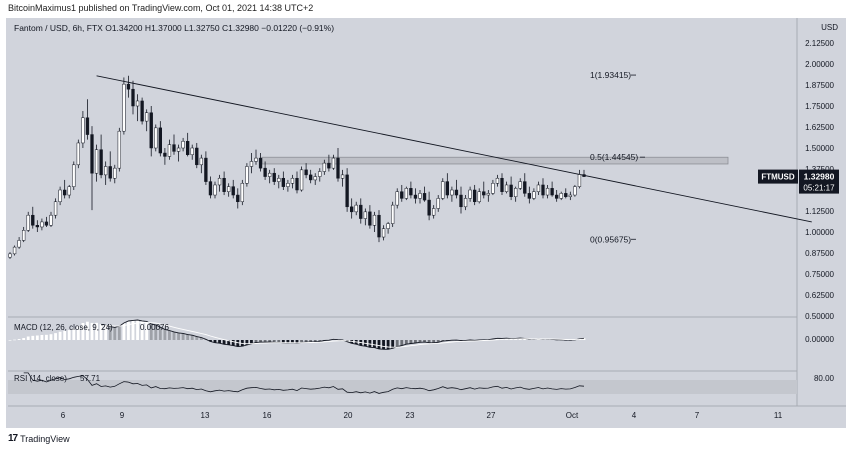 Image resolution: width=850 pixels, height=450 pixels. I want to click on tradingview-footer: 17 TradingView, so click(39, 438).